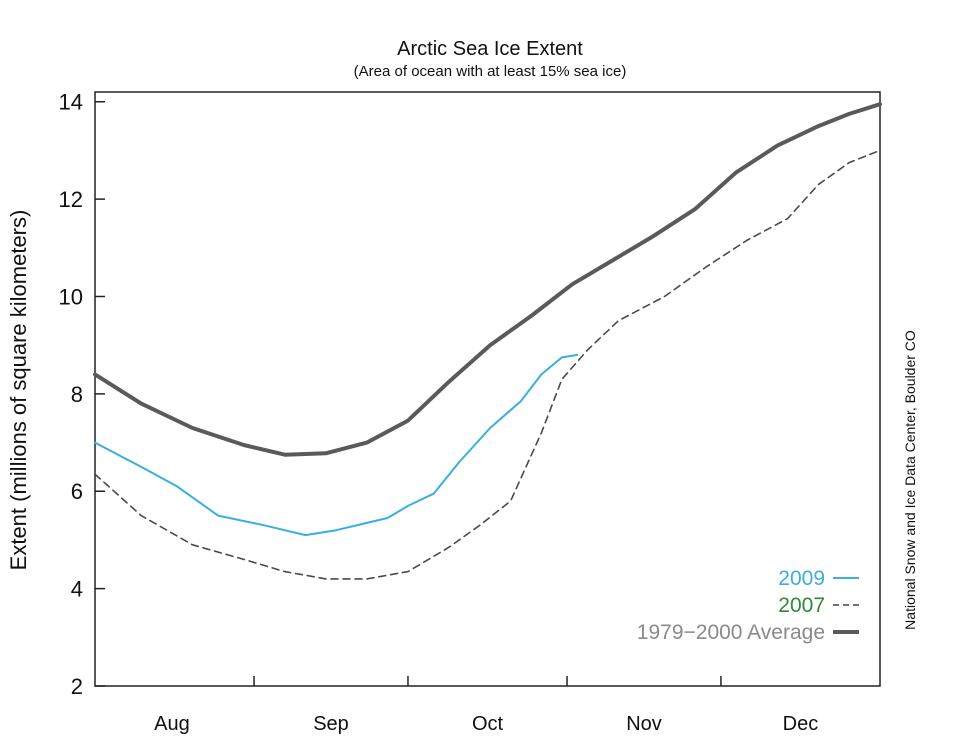  What do you see at coordinates (77, 589) in the screenshot?
I see `y-tick-label: 4` at bounding box center [77, 589].